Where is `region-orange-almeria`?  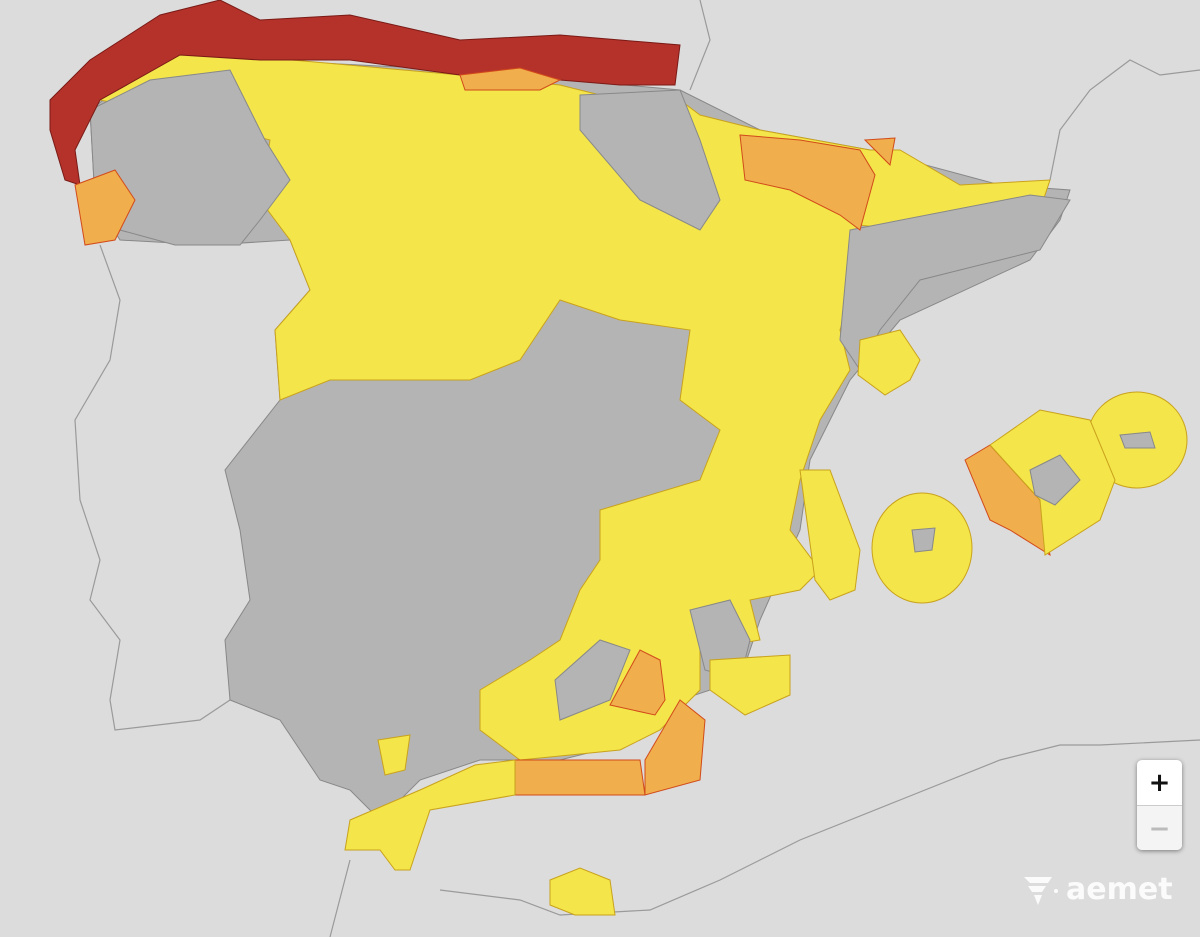
region-orange-almeria is located at coordinates (675, 747).